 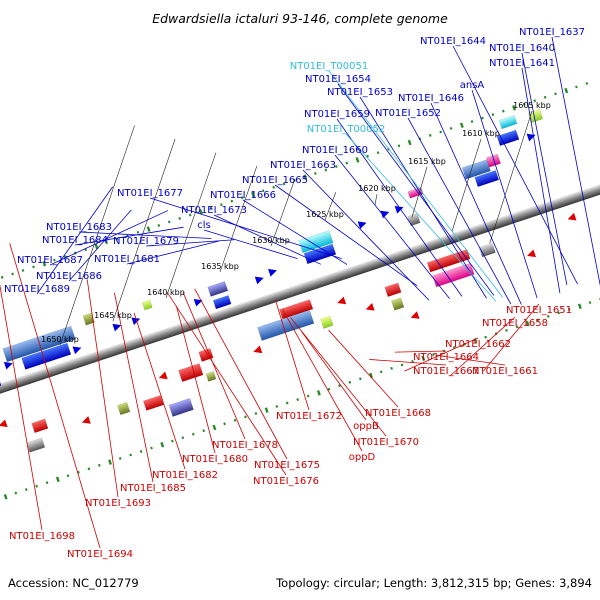 What do you see at coordinates (522, 63) in the screenshot?
I see `forward-gene-label: NT01EI_1641` at bounding box center [522, 63].